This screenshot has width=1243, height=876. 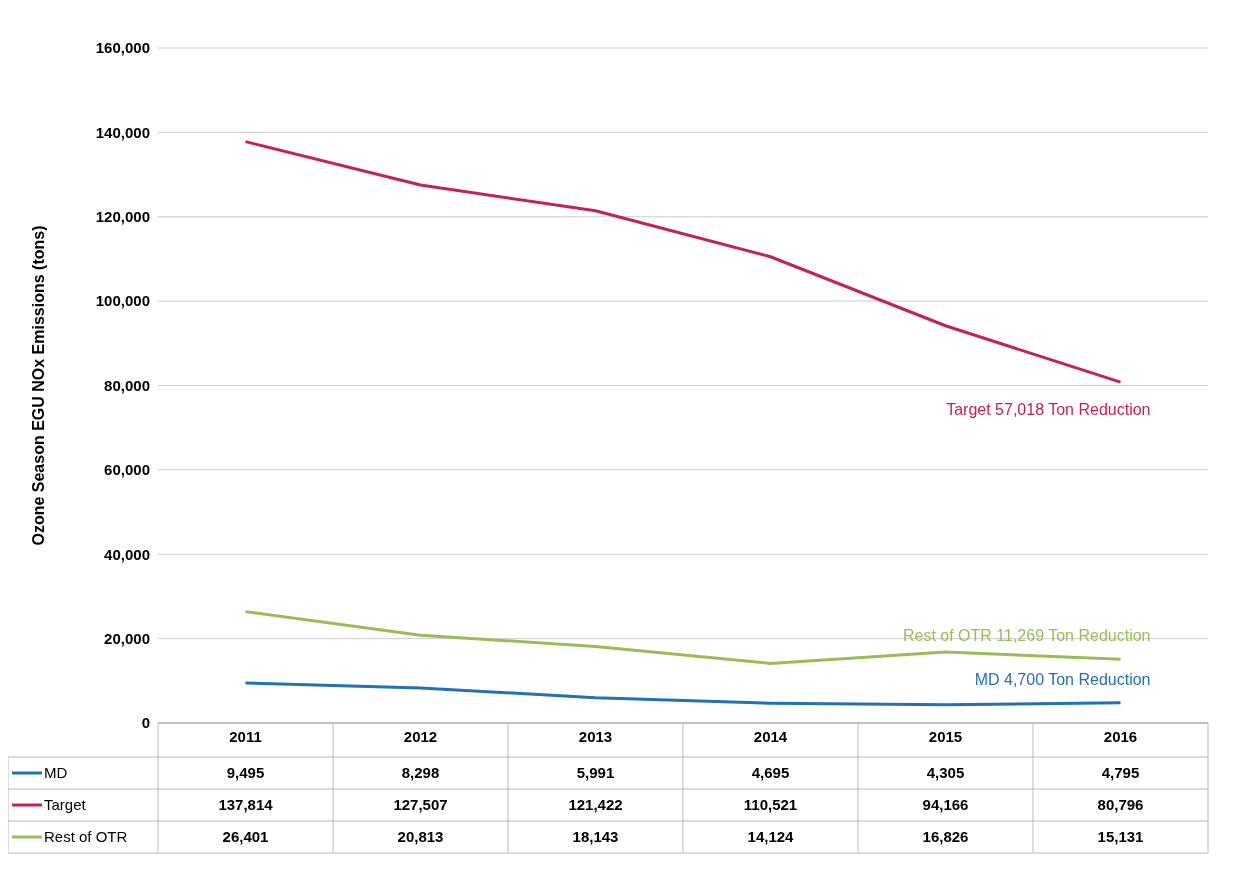 What do you see at coordinates (122, 48) in the screenshot?
I see `y-tick-label: 160,000` at bounding box center [122, 48].